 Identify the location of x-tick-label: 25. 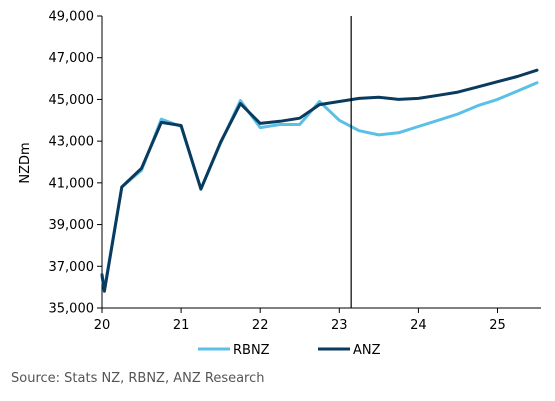
(497, 325).